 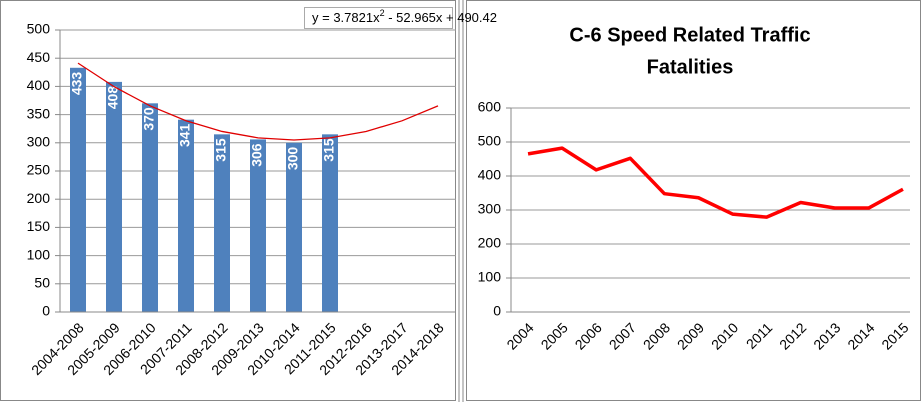 I want to click on x-tick-label: 2014, so click(x=860, y=335).